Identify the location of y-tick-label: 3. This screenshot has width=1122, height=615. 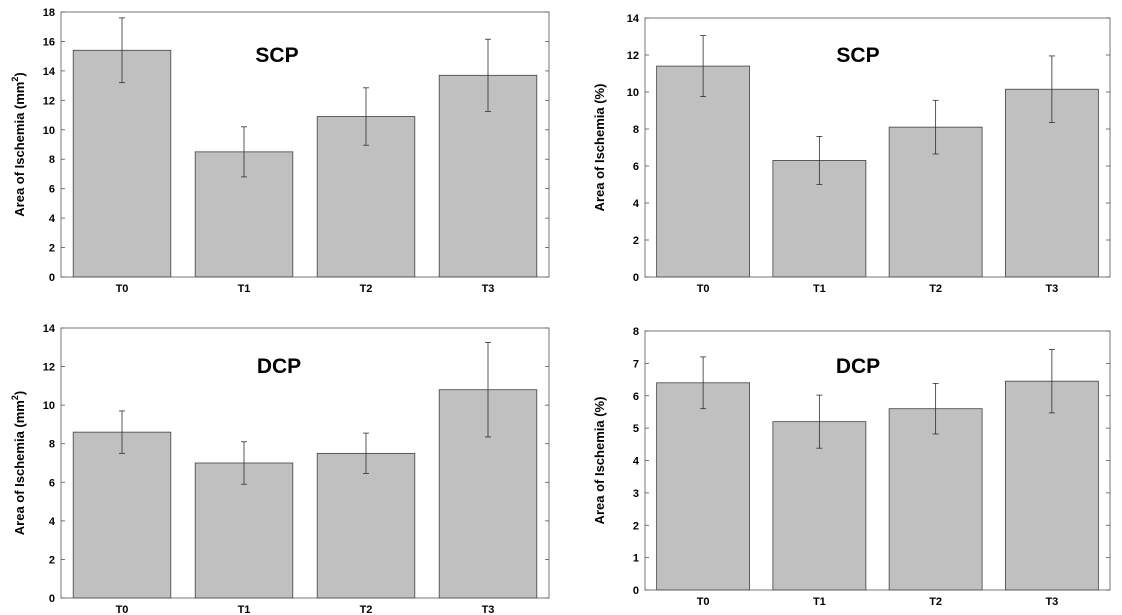
(636, 494).